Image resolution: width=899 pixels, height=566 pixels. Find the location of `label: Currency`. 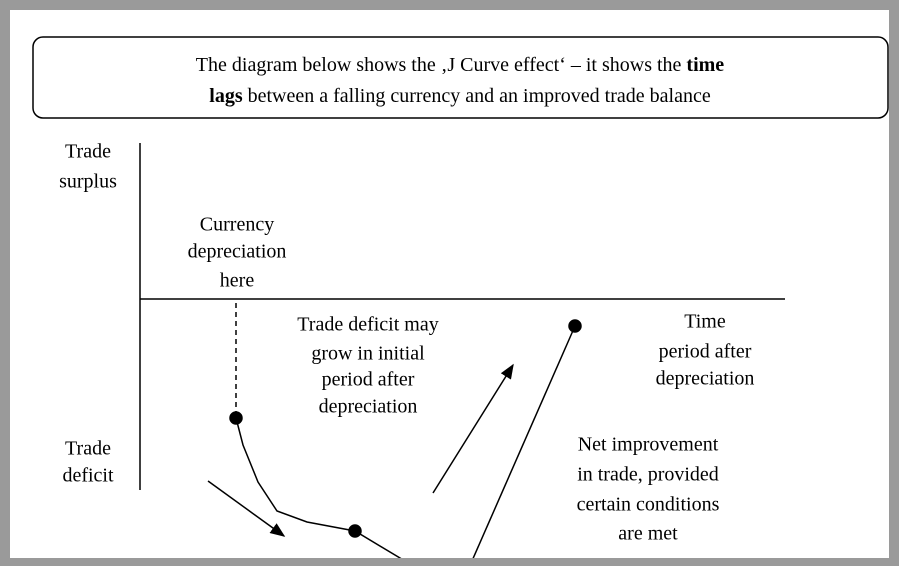

label: Currency is located at coordinates (237, 225).